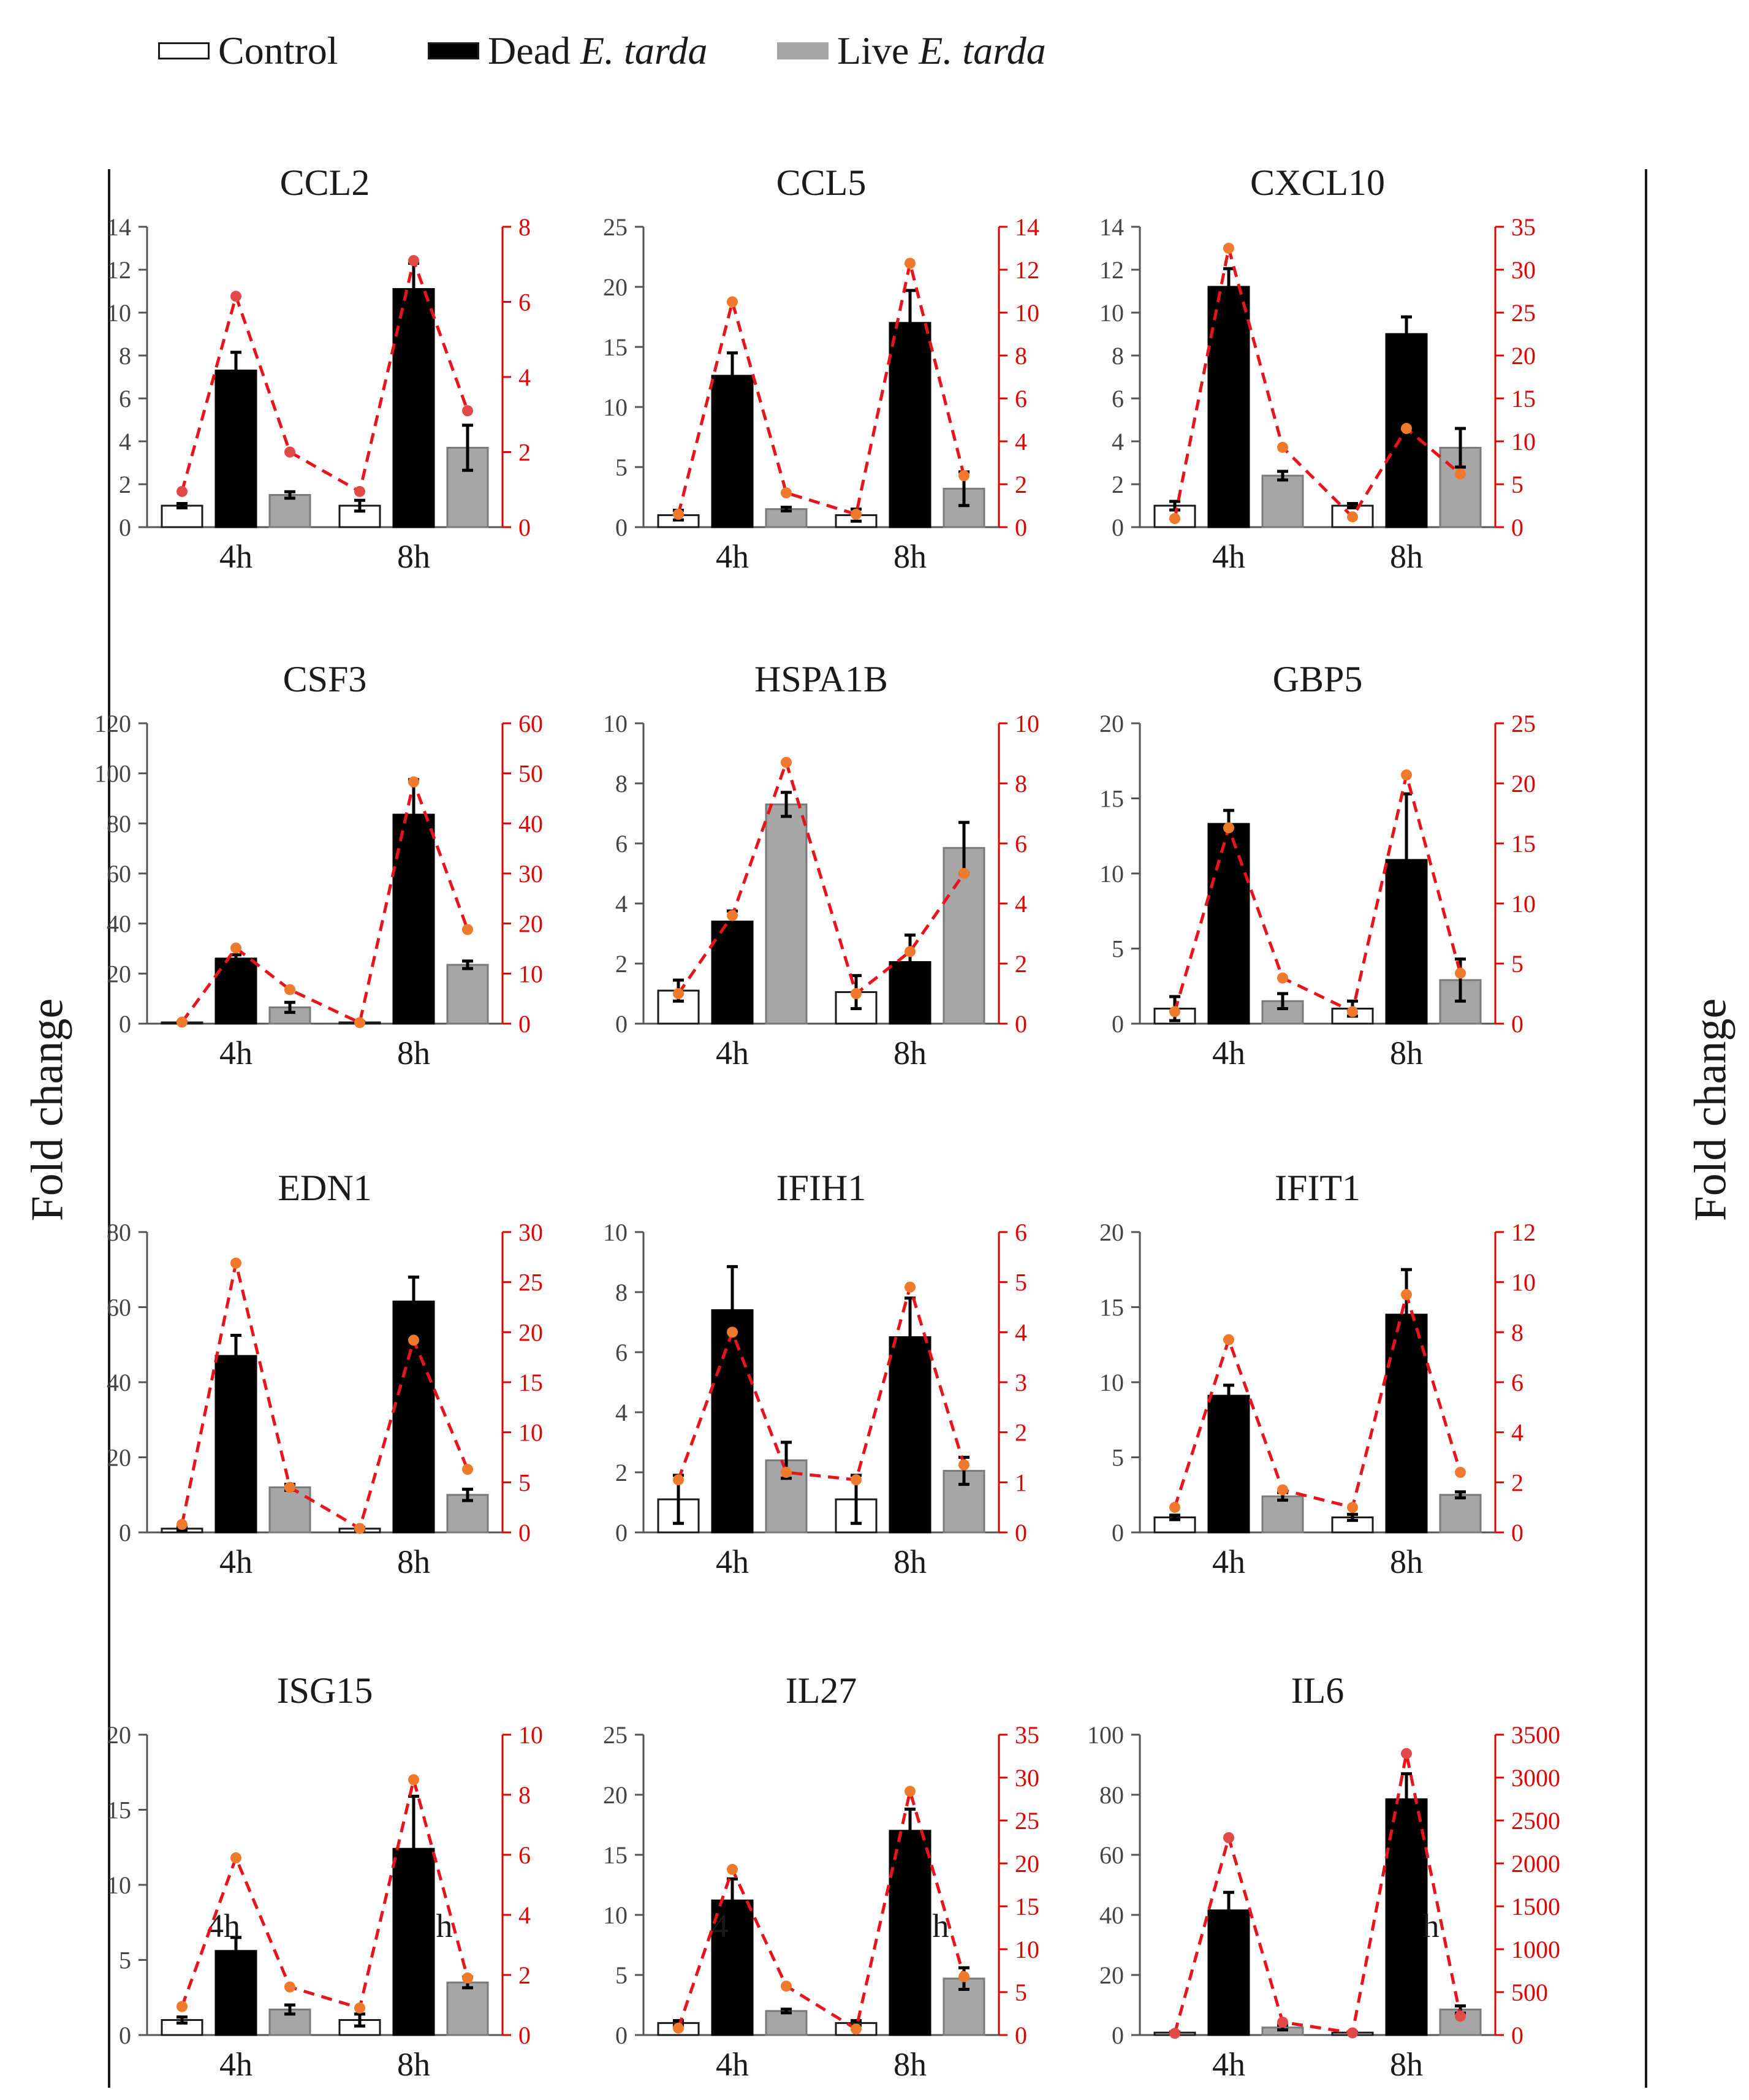  I want to click on y2-tick-label: 30, so click(1523, 270).